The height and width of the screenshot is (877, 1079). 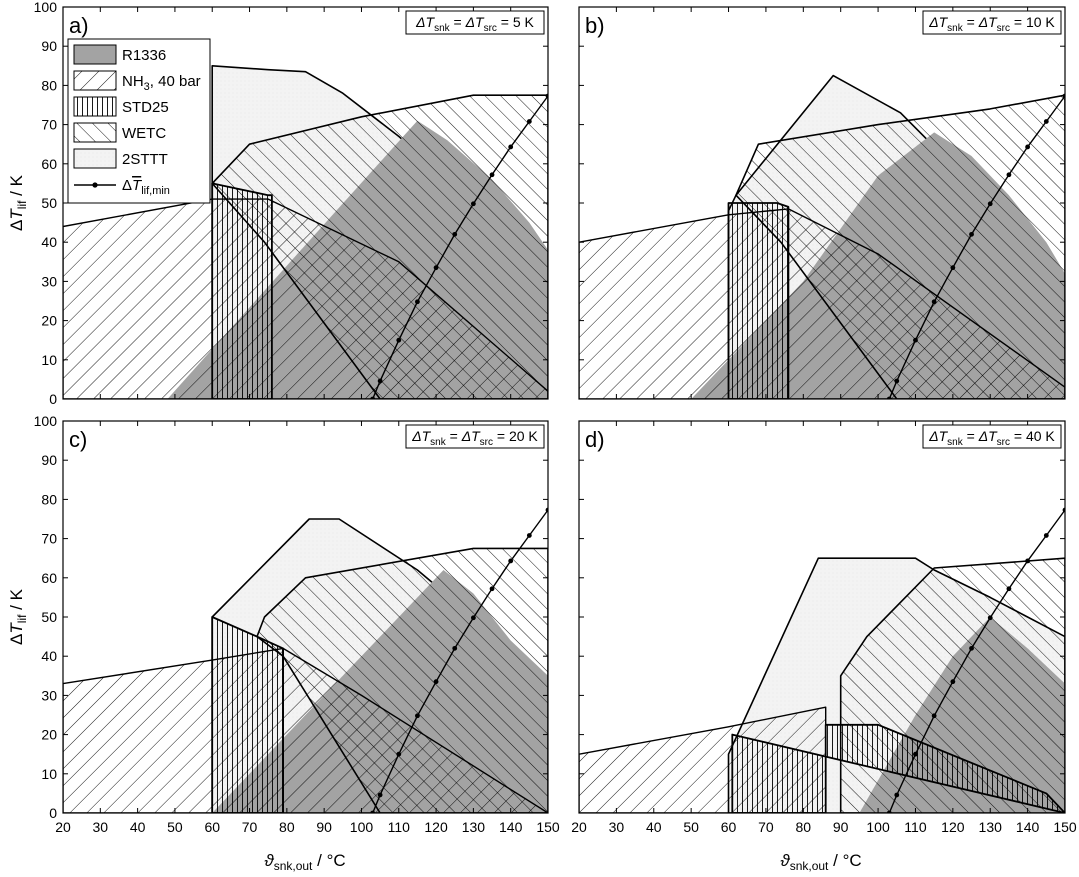 I want to click on condition-text: ΔTsnk = ΔTsrc = 40 K, so click(x=991, y=438).